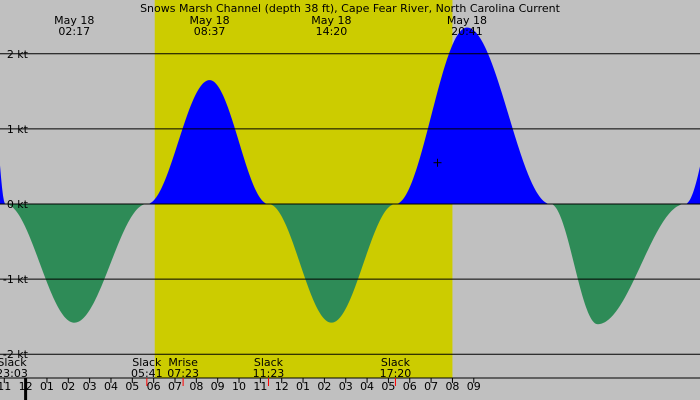 The width and height of the screenshot is (700, 400). What do you see at coordinates (18, 129) in the screenshot?
I see `y-tick-label: 1 kt` at bounding box center [18, 129].